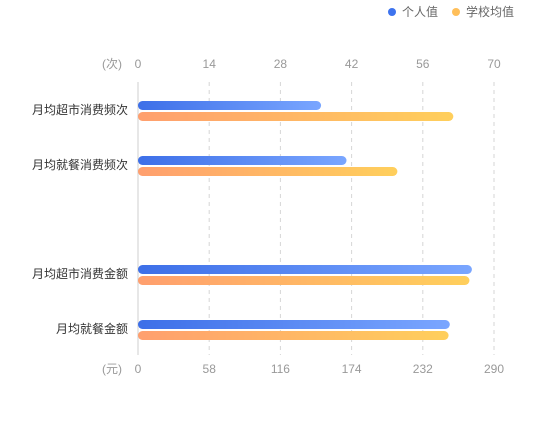 The image size is (550, 425). Describe the element at coordinates (80, 273) in the screenshot. I see `category-label: 月均超市消费金额` at that location.